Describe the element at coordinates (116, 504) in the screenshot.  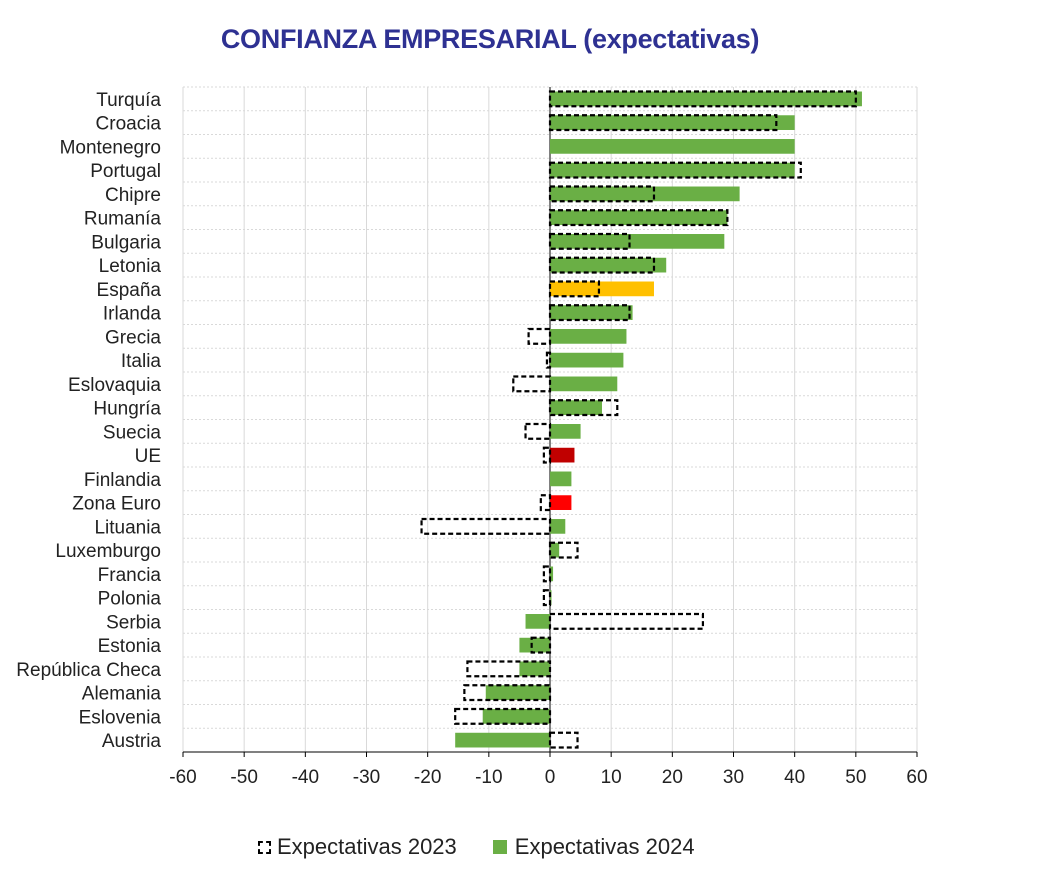
I see `category-label: Zona Euro` at that location.